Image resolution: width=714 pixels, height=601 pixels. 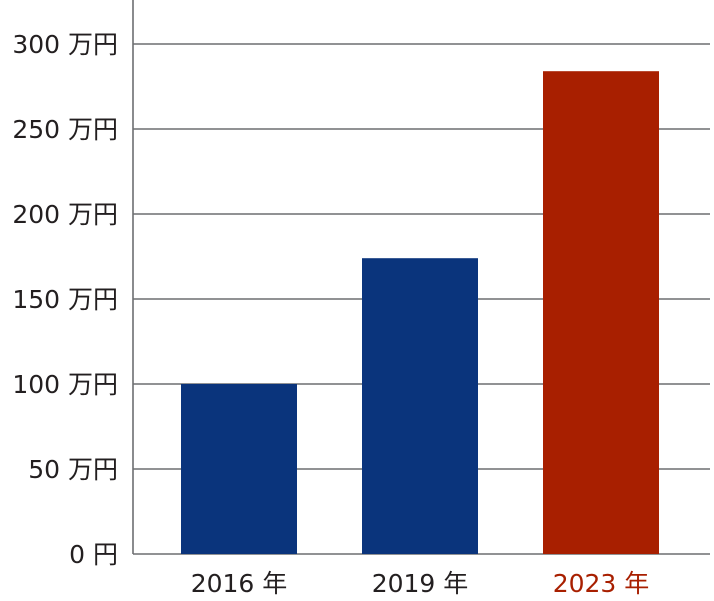 I want to click on x-tick-labels: 2016 年 2019 年 2023 年, so click(x=420, y=583).